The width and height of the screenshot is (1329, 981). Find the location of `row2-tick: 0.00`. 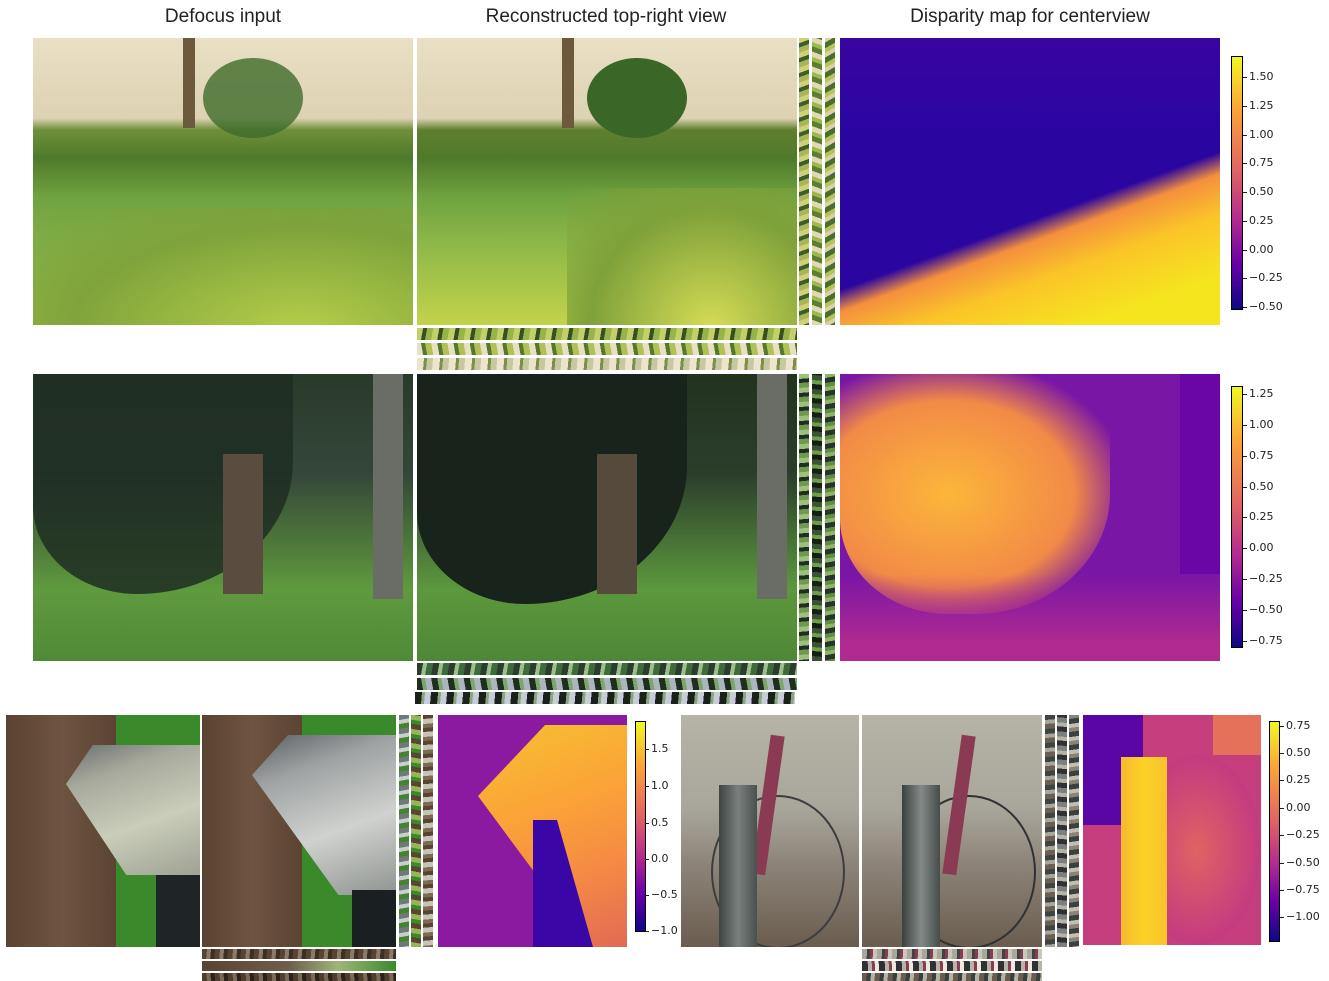

row2-tick: 0.00 is located at coordinates (1258, 547).